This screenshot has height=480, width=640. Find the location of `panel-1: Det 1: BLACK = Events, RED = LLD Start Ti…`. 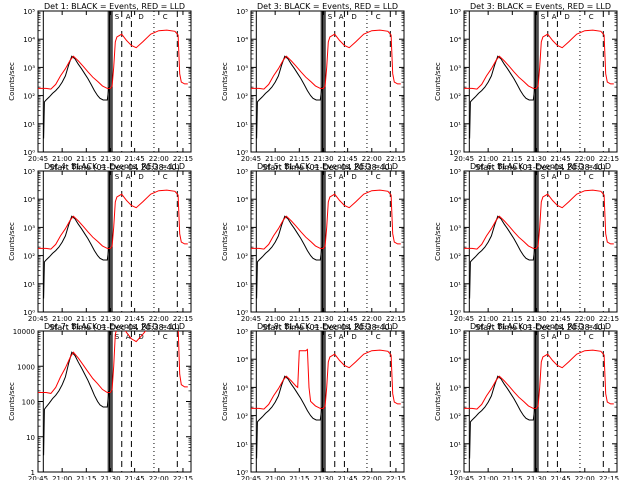

panel-1: Det 1: BLACK = Events, RED = LLD Start Ti… is located at coordinates (100, 87).